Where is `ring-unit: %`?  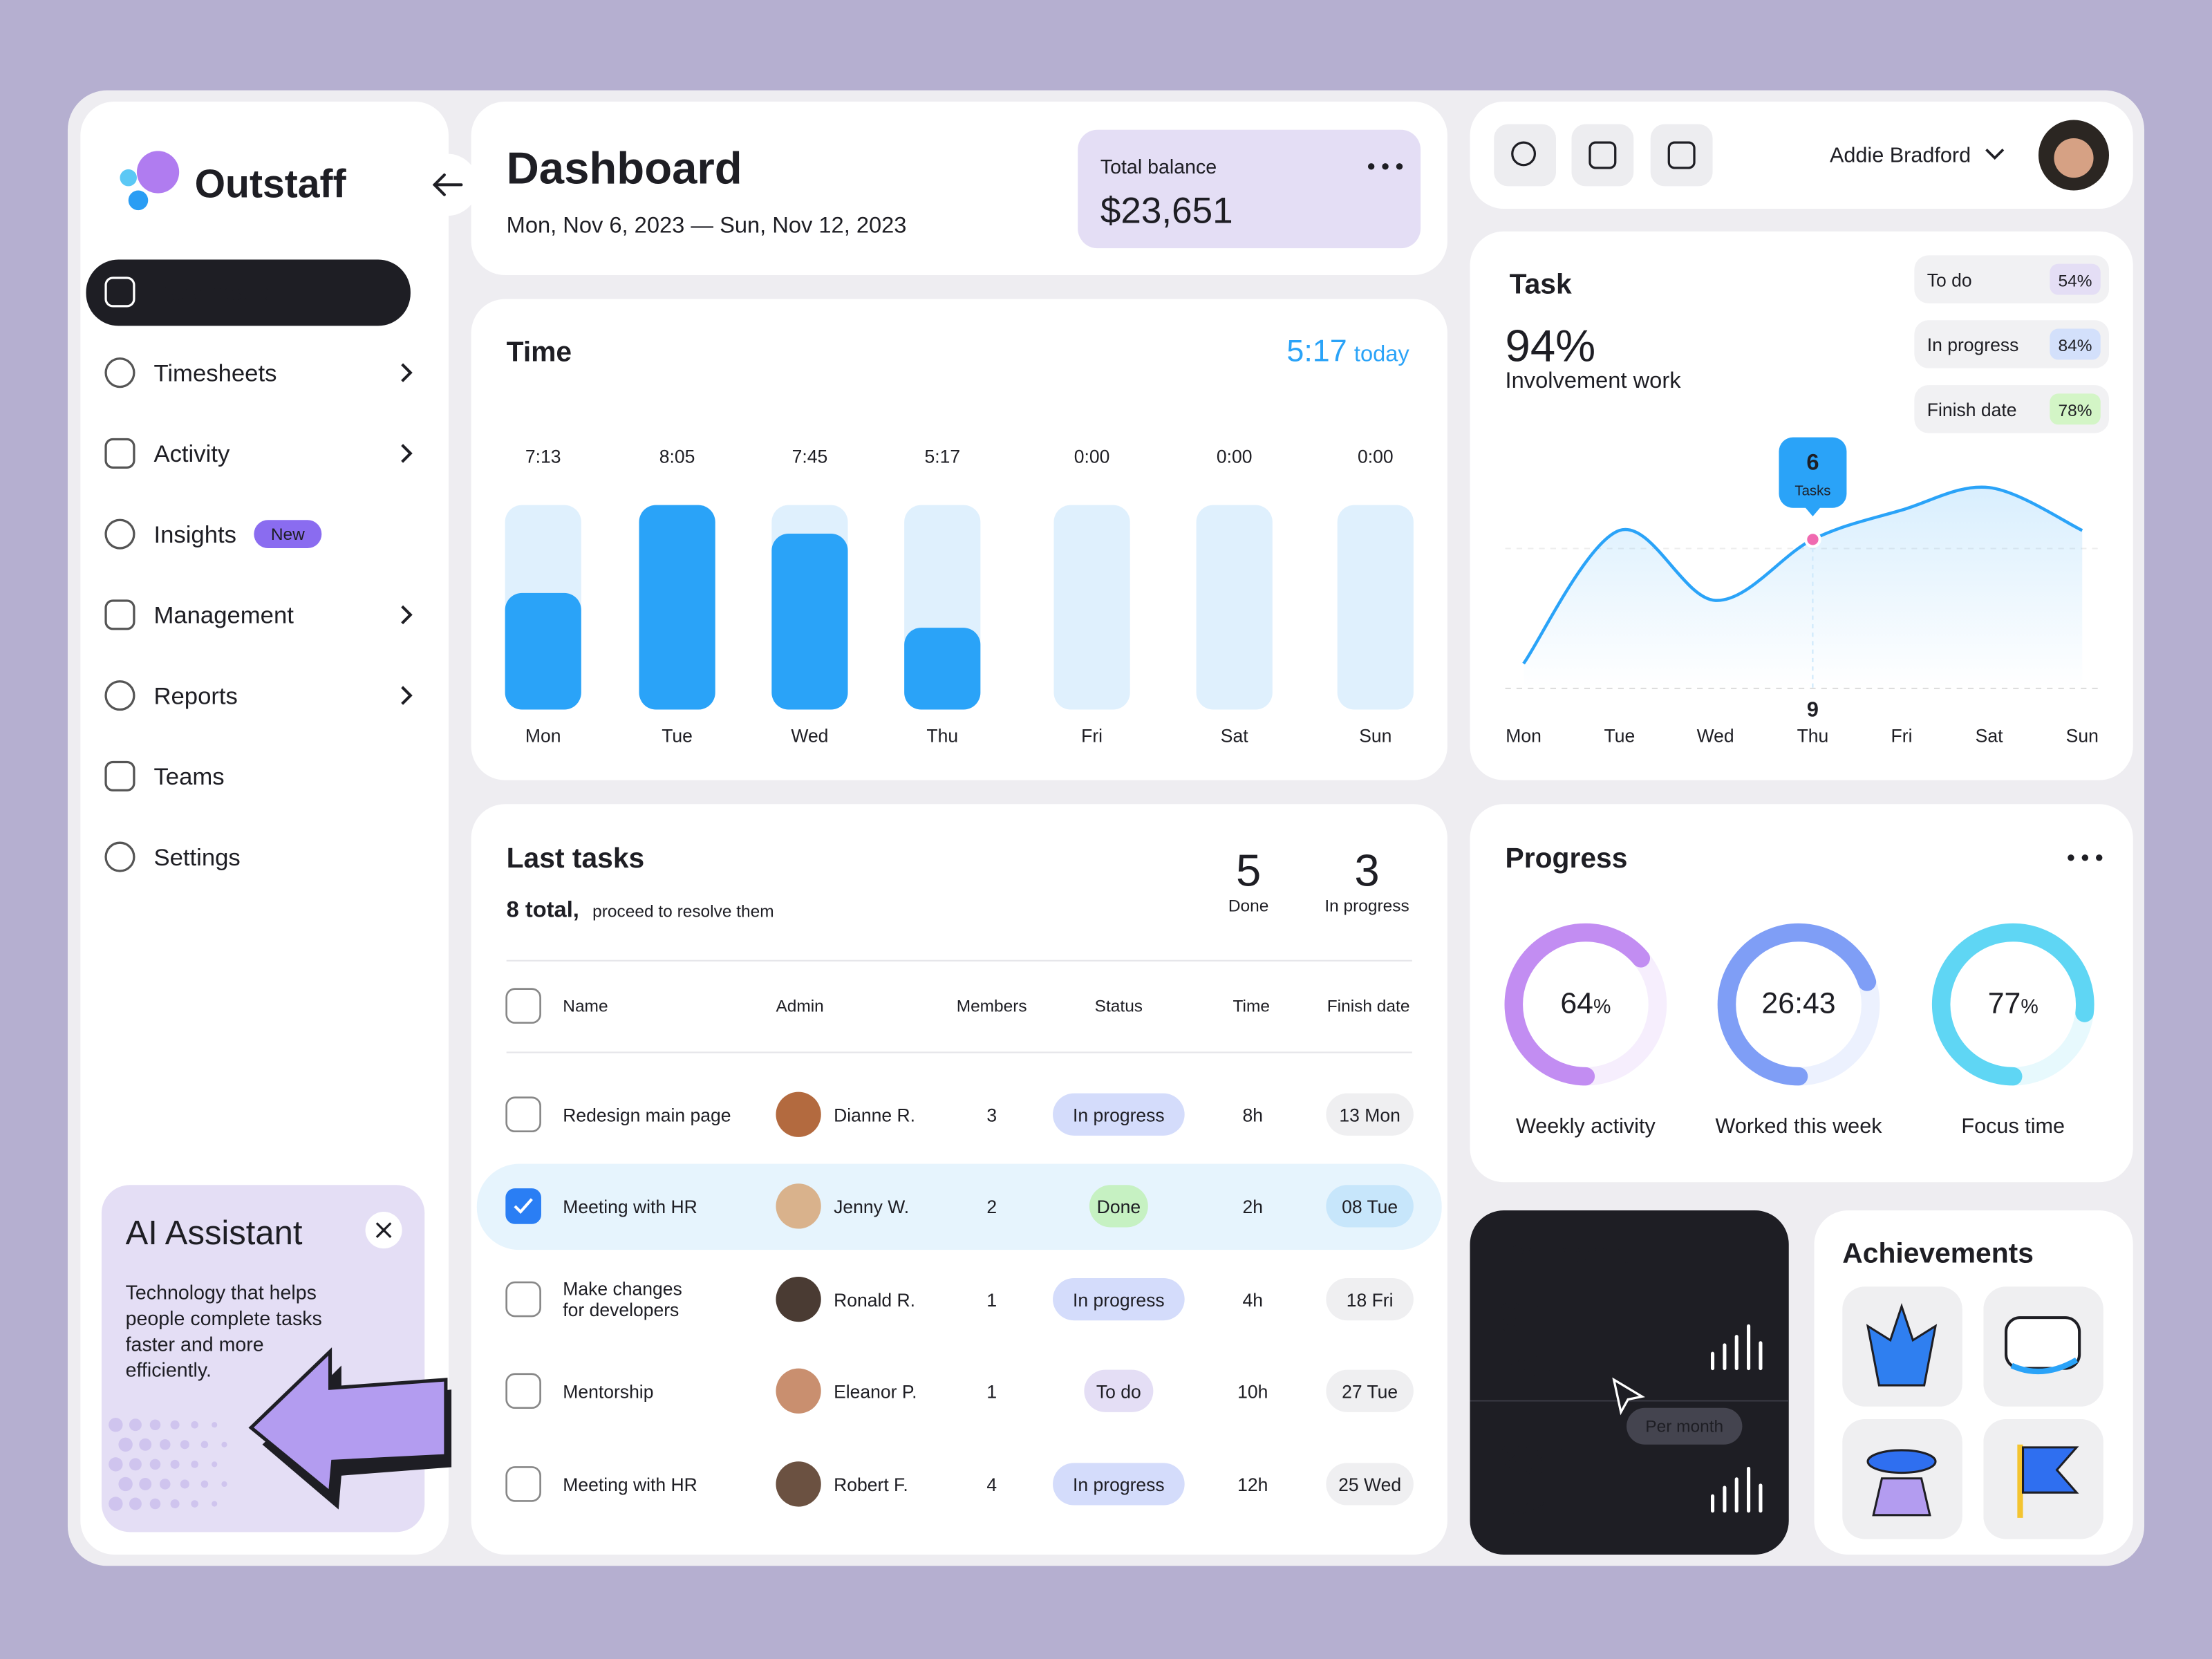 ring-unit: % is located at coordinates (1602, 1006).